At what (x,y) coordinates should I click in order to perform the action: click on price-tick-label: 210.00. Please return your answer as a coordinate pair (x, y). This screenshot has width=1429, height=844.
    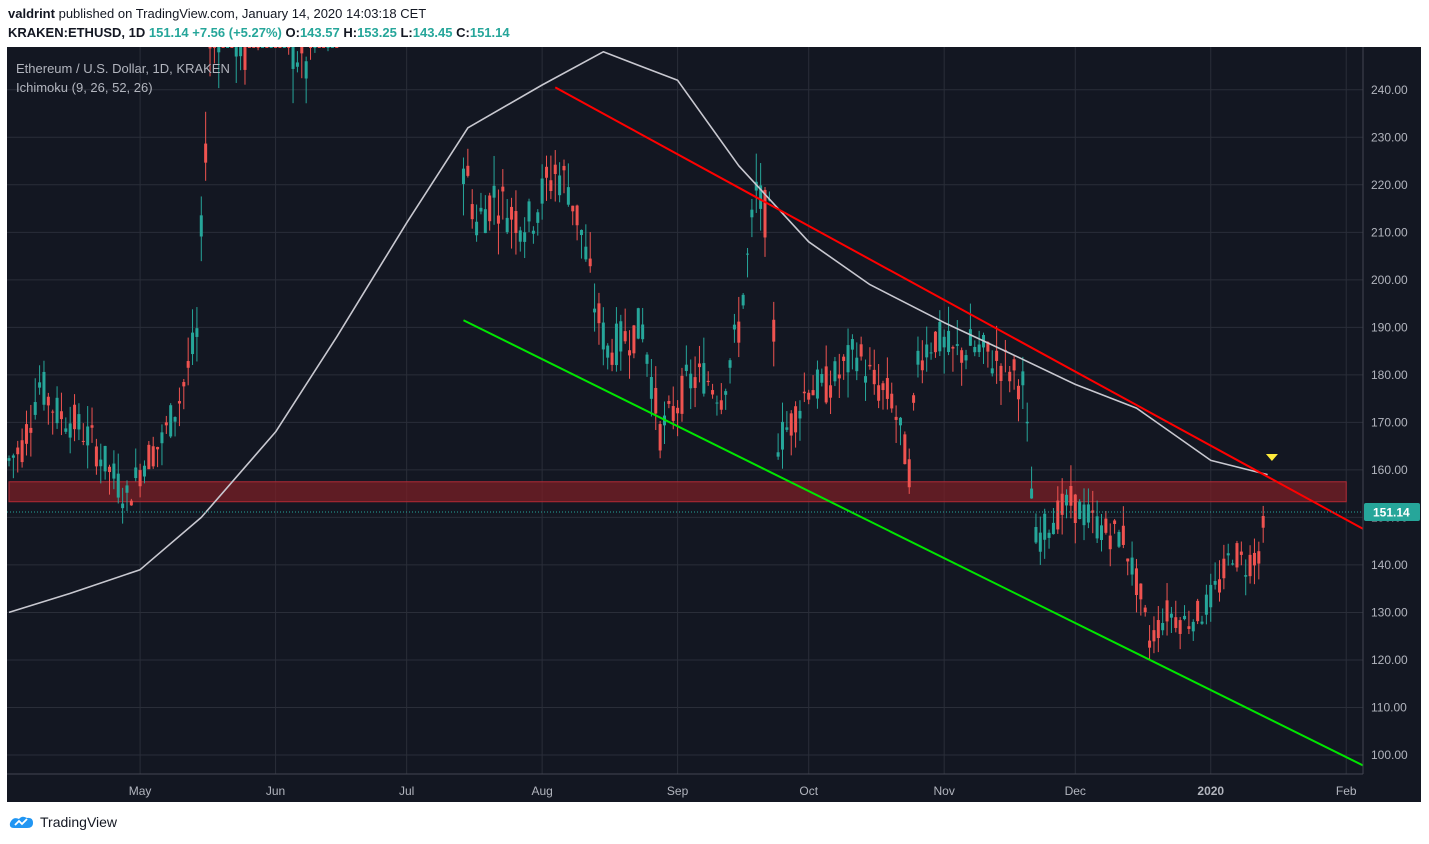
    Looking at the image, I should click on (1389, 232).